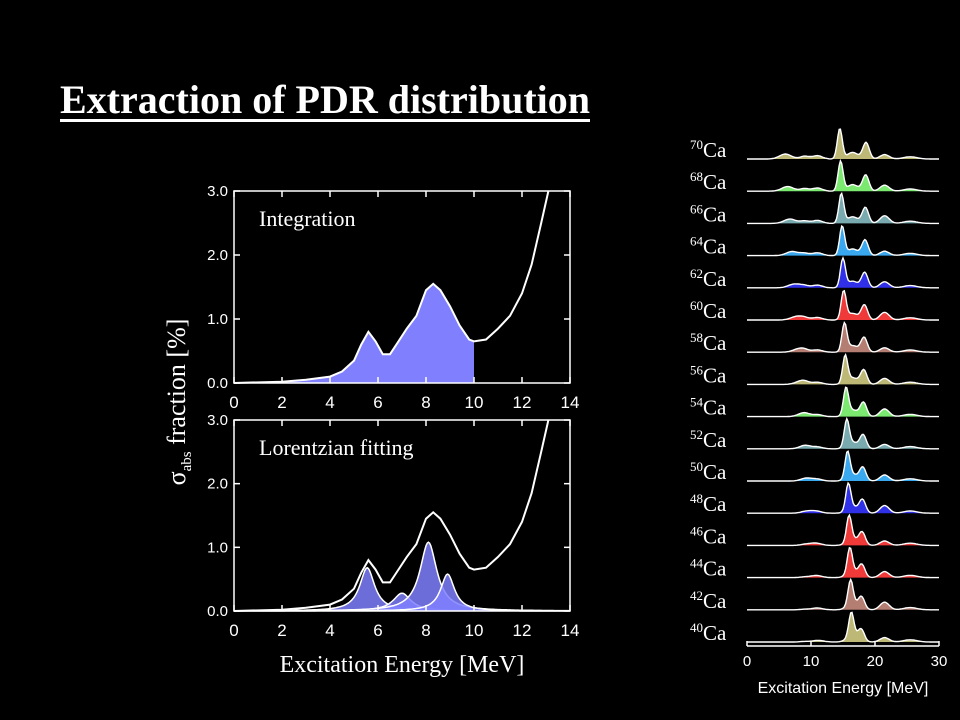  Describe the element at coordinates (696, 466) in the screenshot. I see `isotope-mass: 50` at that location.